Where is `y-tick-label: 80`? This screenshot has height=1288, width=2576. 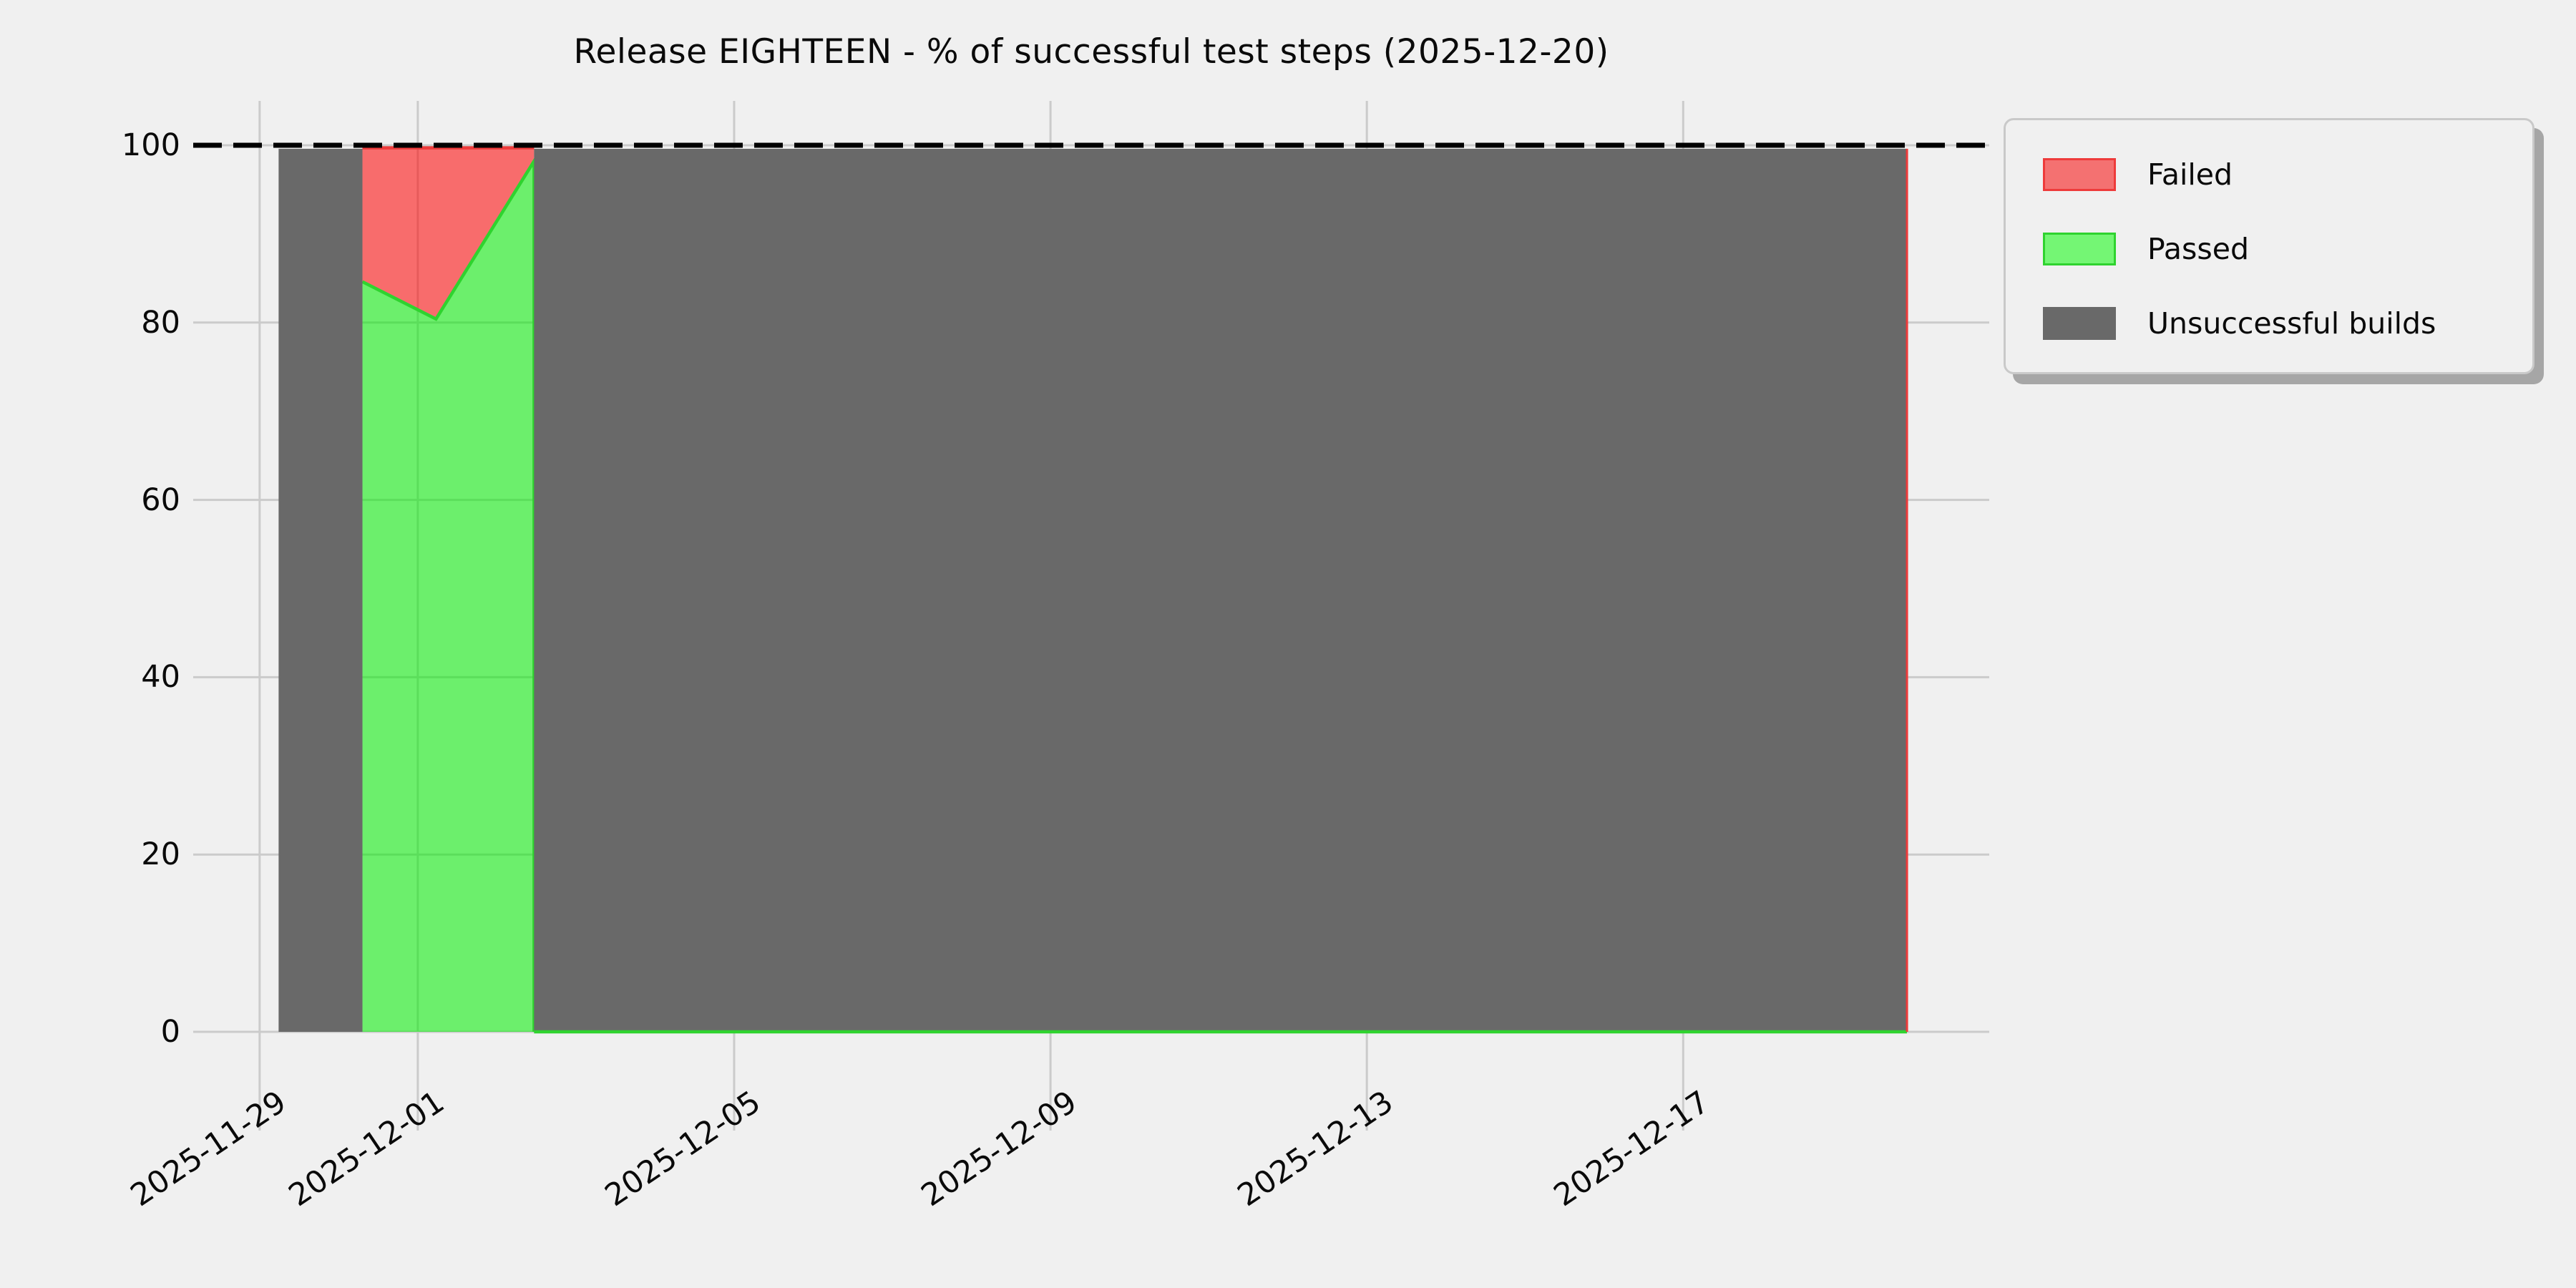
y-tick-label: 80 is located at coordinates (160, 322).